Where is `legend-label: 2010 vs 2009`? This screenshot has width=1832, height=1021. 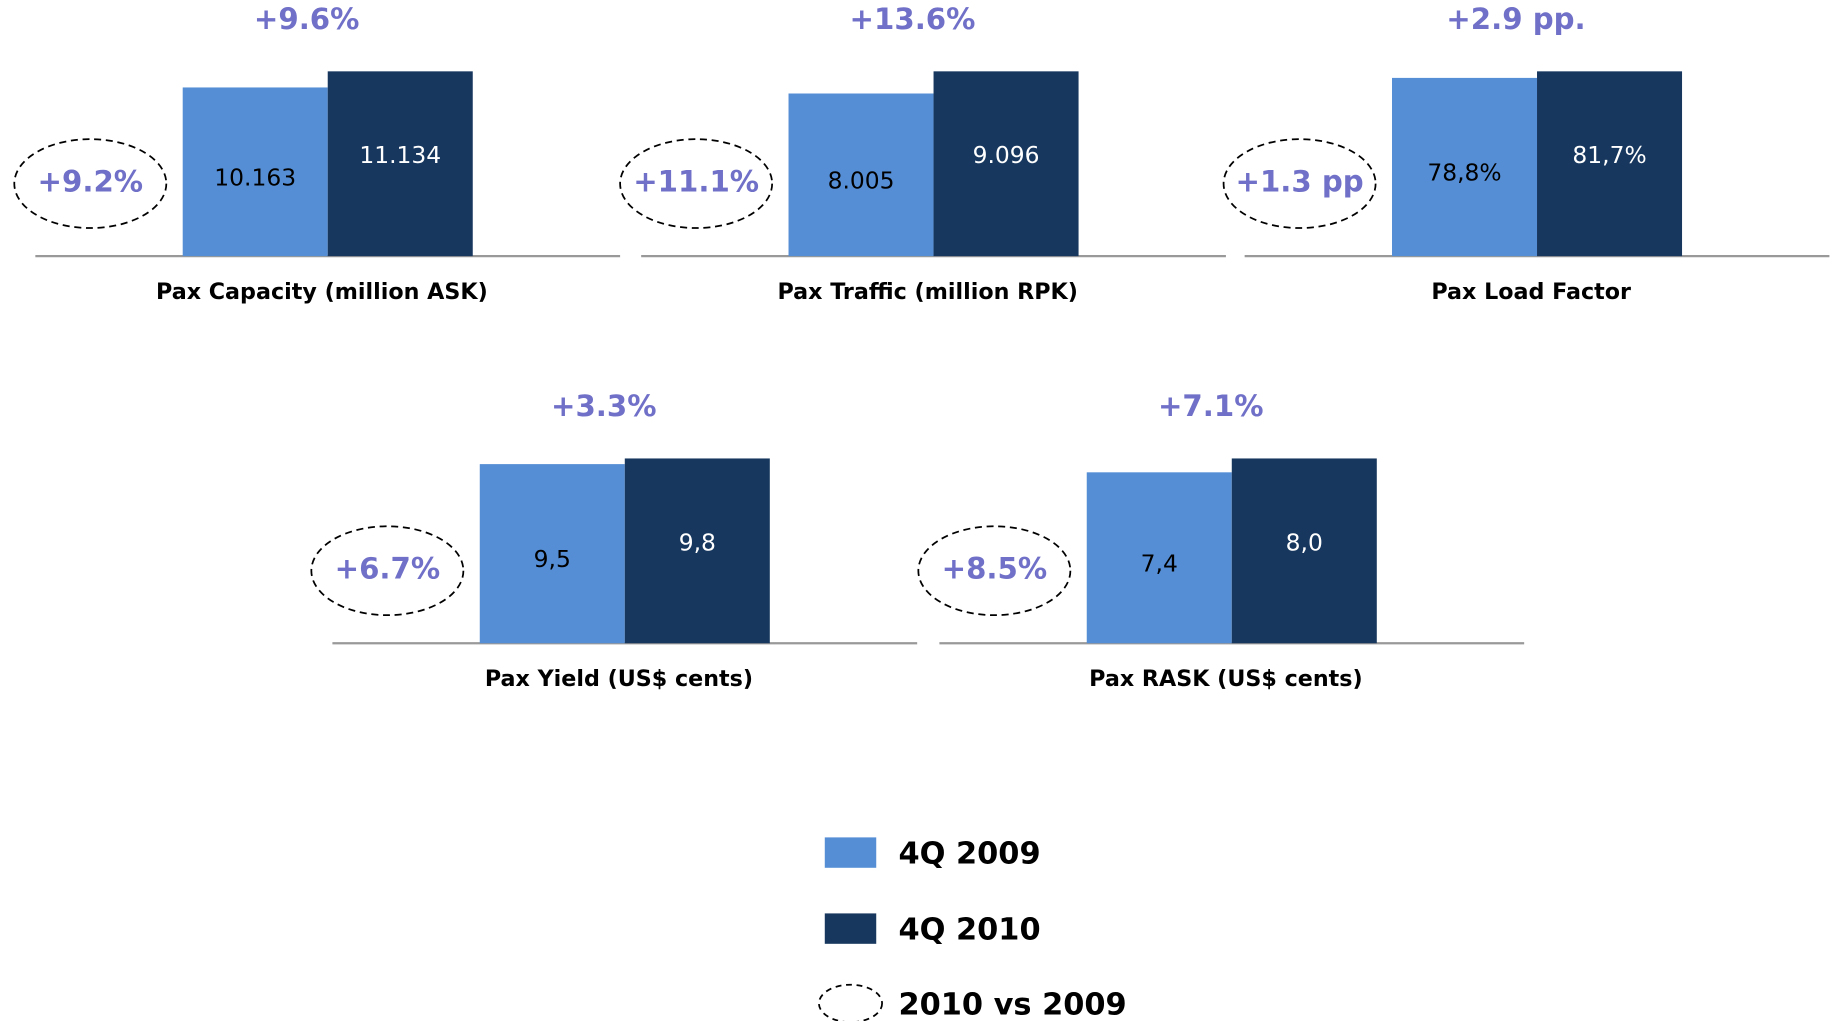
legend-label: 2010 vs 2009 is located at coordinates (1012, 1004).